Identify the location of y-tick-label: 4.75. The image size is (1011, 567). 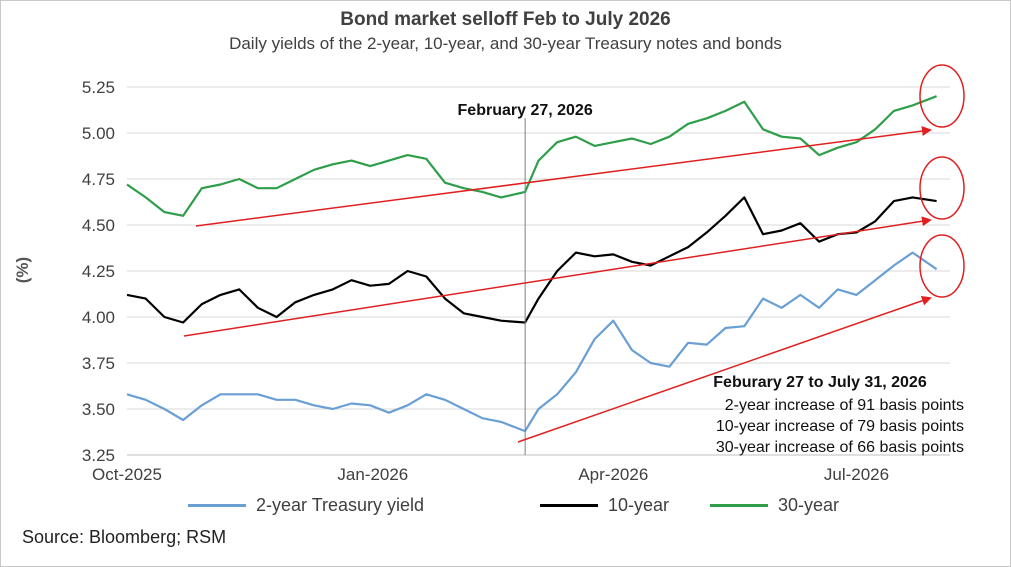
(98, 179).